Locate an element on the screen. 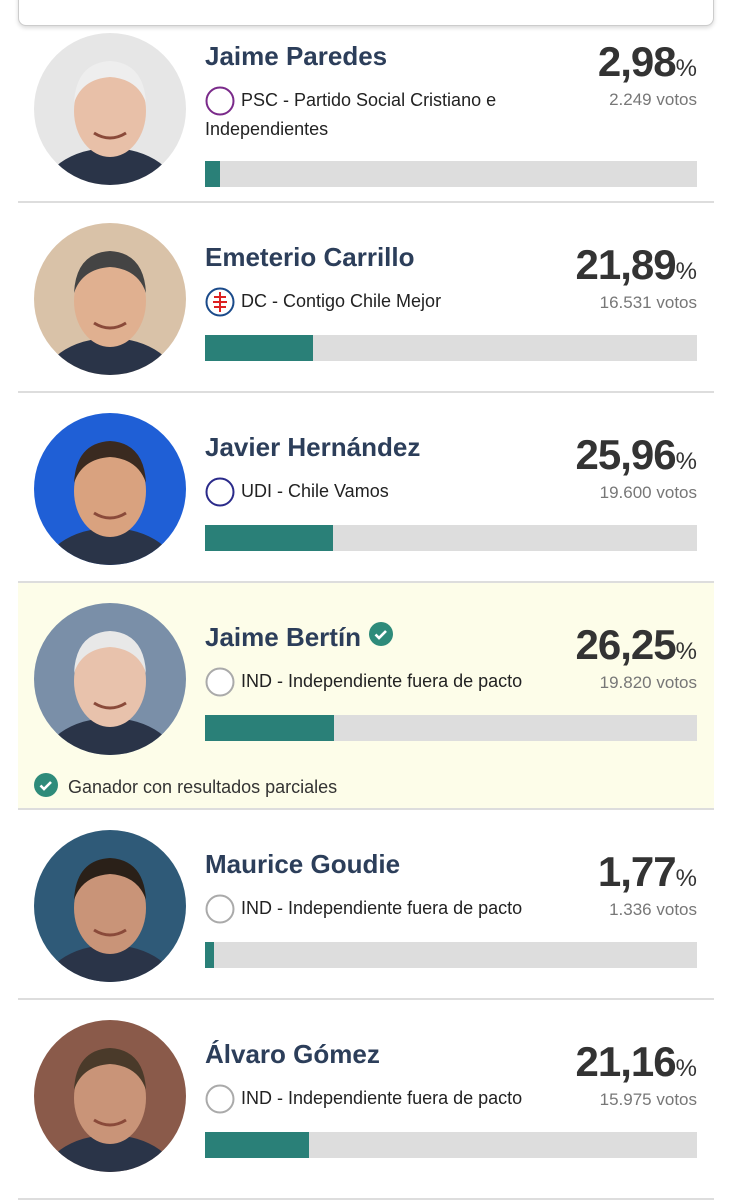 Image resolution: width=732 pixels, height=1200 pixels. percentage: 21,16% is located at coordinates (636, 1062).